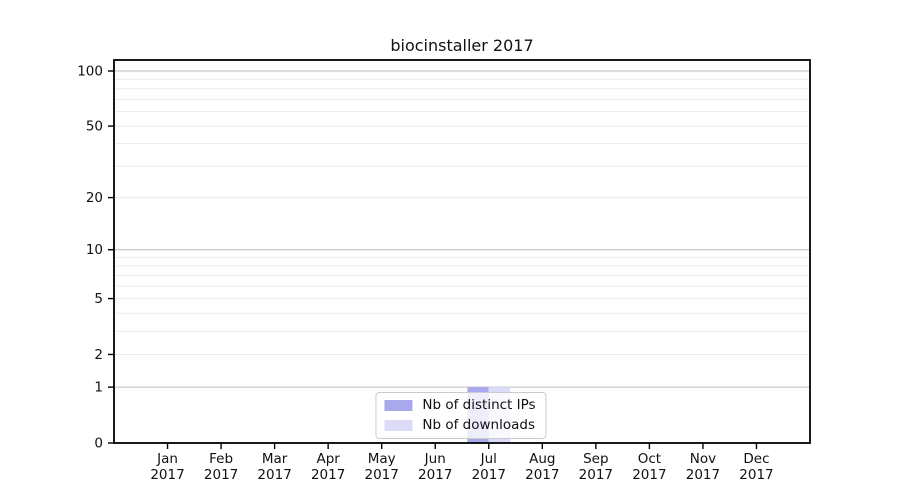 The height and width of the screenshot is (500, 900). I want to click on legend: Nb of distinct IPs Nb of downloads, so click(461, 415).